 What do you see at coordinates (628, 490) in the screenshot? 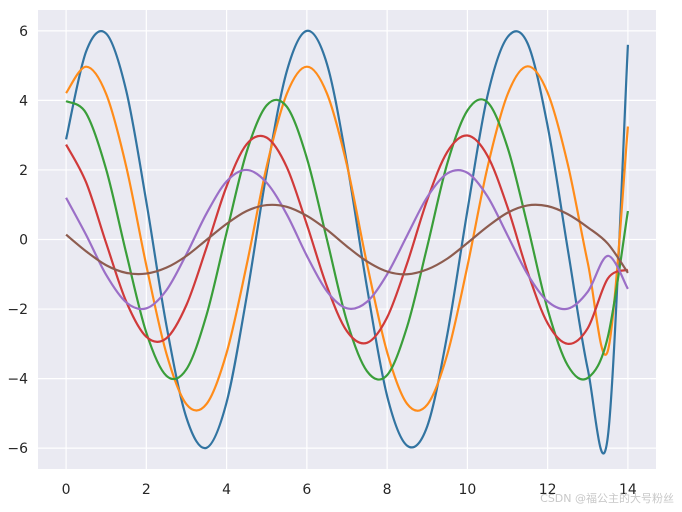
I see `x-tick-label: 14` at bounding box center [628, 490].